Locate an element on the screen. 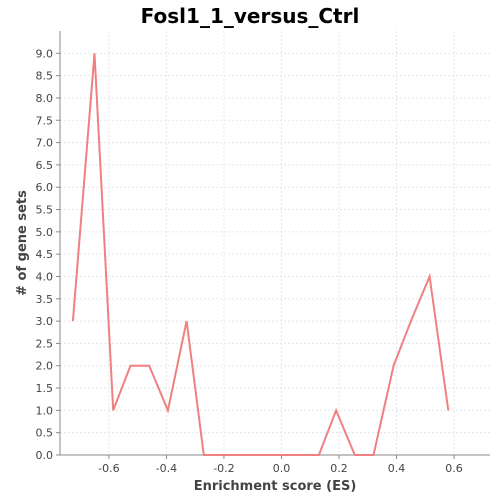  x-axis-label: Enrichment score (ES) is located at coordinates (275, 486).